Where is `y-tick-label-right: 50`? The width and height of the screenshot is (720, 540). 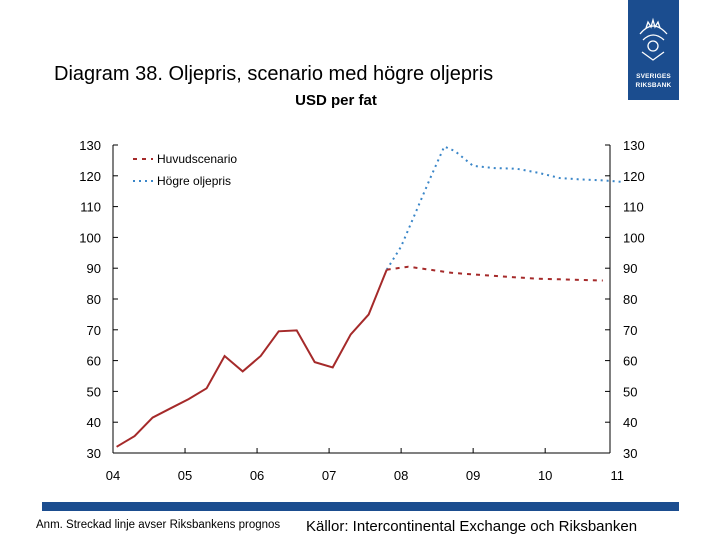
y-tick-label-right: 50 is located at coordinates (630, 391).